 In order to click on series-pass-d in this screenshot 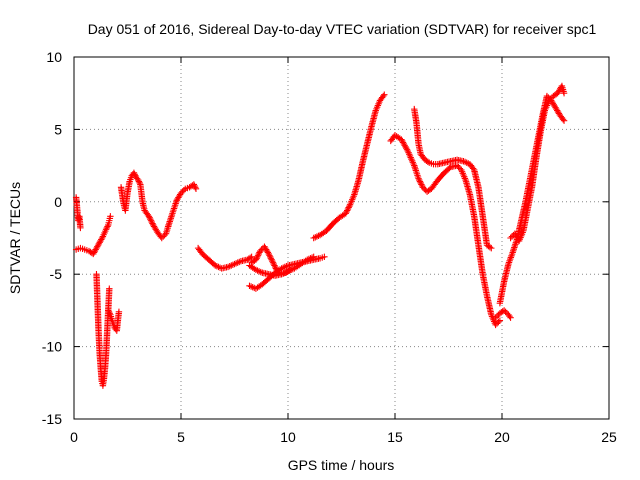, I will do `click(114, 320)`.